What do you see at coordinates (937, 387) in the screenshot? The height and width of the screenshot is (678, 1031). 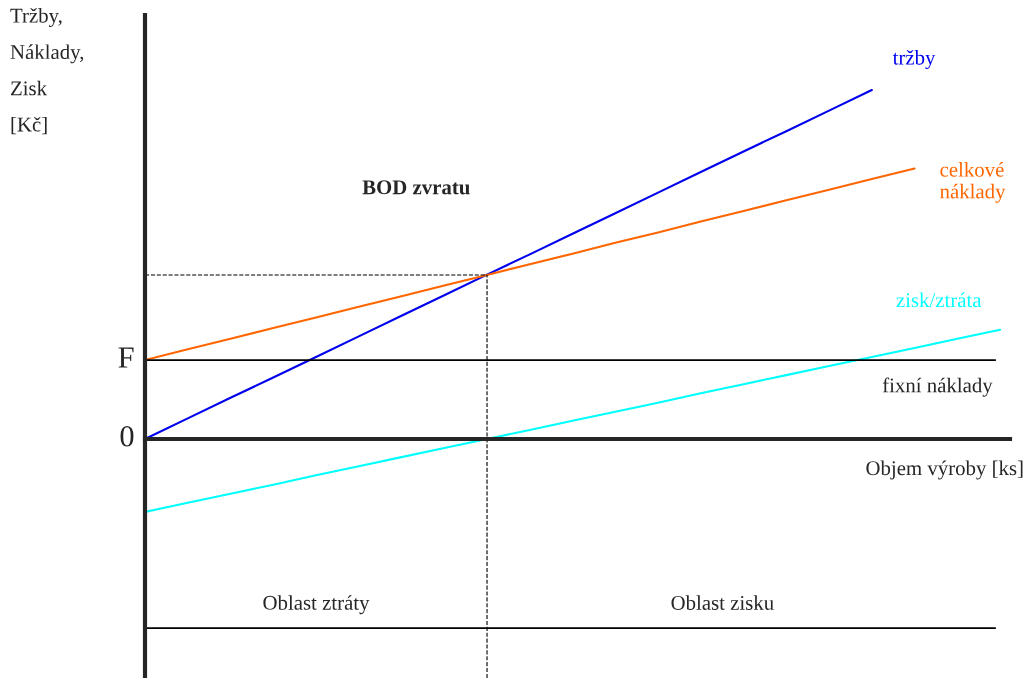 I see `ref-line-label: fixní náklady` at bounding box center [937, 387].